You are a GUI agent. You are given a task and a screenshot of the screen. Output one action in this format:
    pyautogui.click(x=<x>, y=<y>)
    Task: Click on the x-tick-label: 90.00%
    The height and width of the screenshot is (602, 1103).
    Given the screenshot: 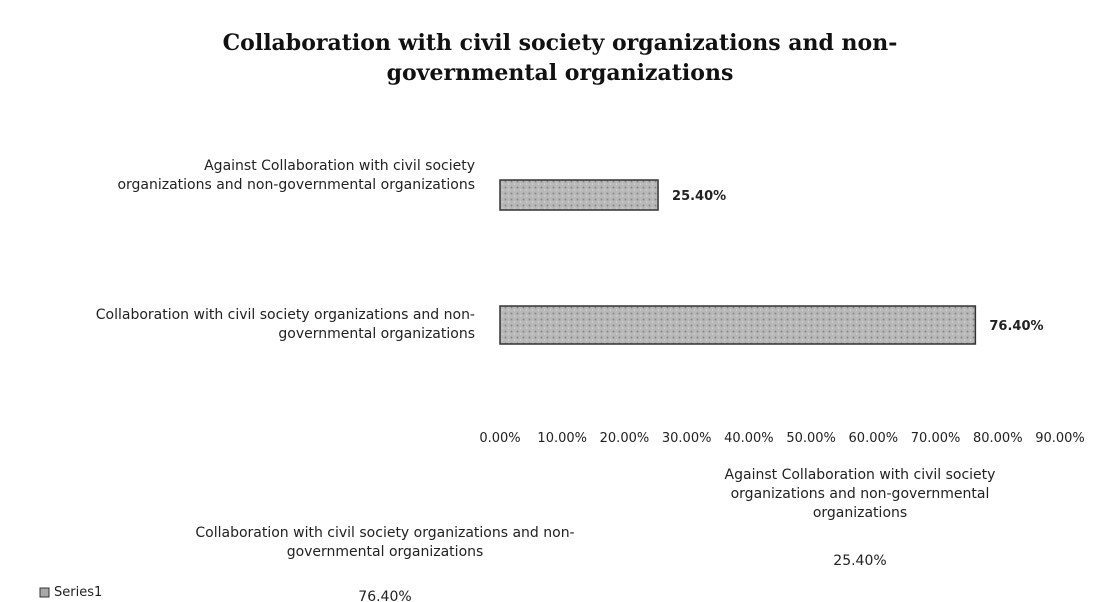 What is the action you would take?
    pyautogui.click(x=1060, y=438)
    